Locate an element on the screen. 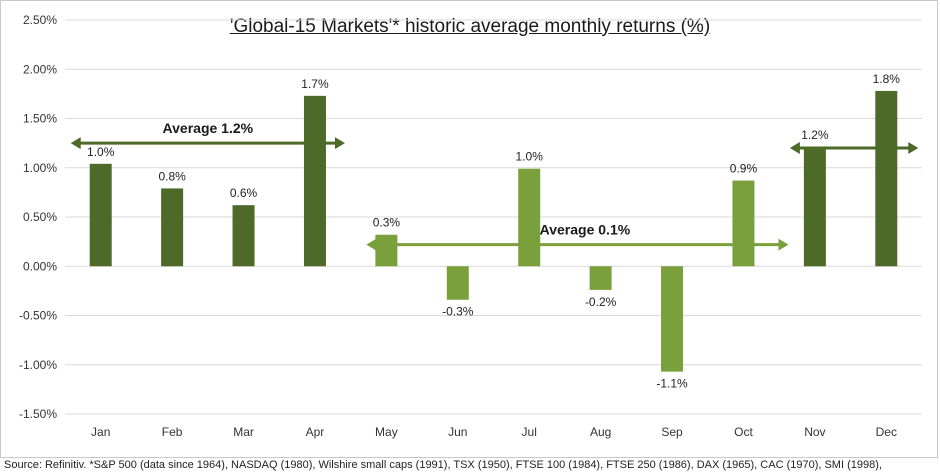 The image size is (940, 476). x-tick-label: May is located at coordinates (386, 432).